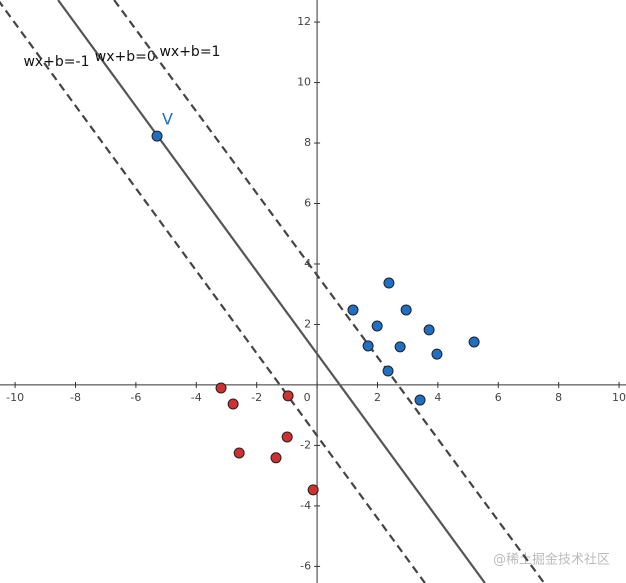  What do you see at coordinates (307, 323) in the screenshot?
I see `y-tick-label: 2` at bounding box center [307, 323].